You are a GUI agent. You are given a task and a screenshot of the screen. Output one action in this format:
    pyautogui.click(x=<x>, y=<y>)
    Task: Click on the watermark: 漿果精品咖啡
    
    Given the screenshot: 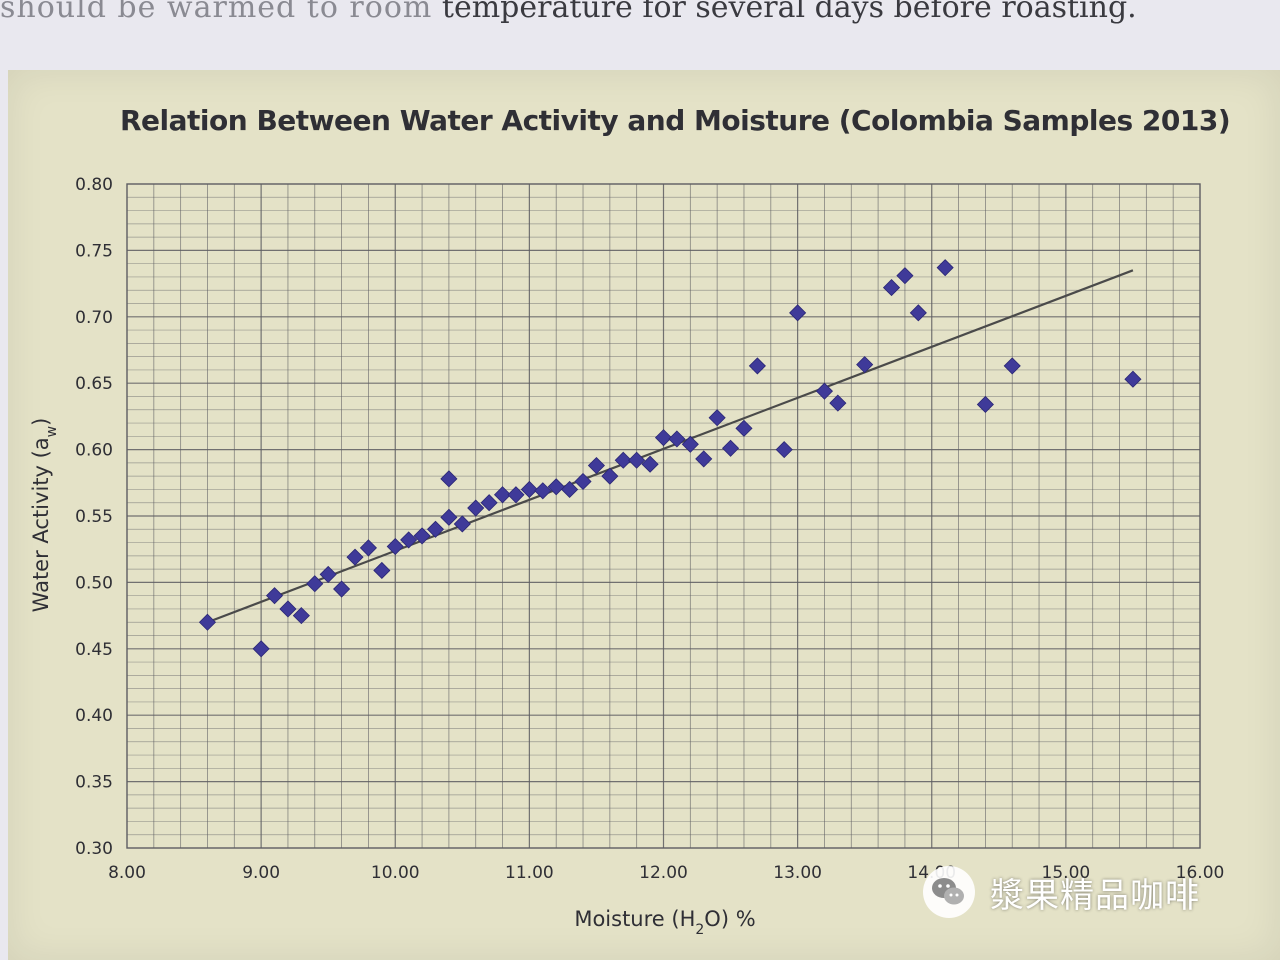 What is the action you would take?
    pyautogui.click(x=1092, y=892)
    